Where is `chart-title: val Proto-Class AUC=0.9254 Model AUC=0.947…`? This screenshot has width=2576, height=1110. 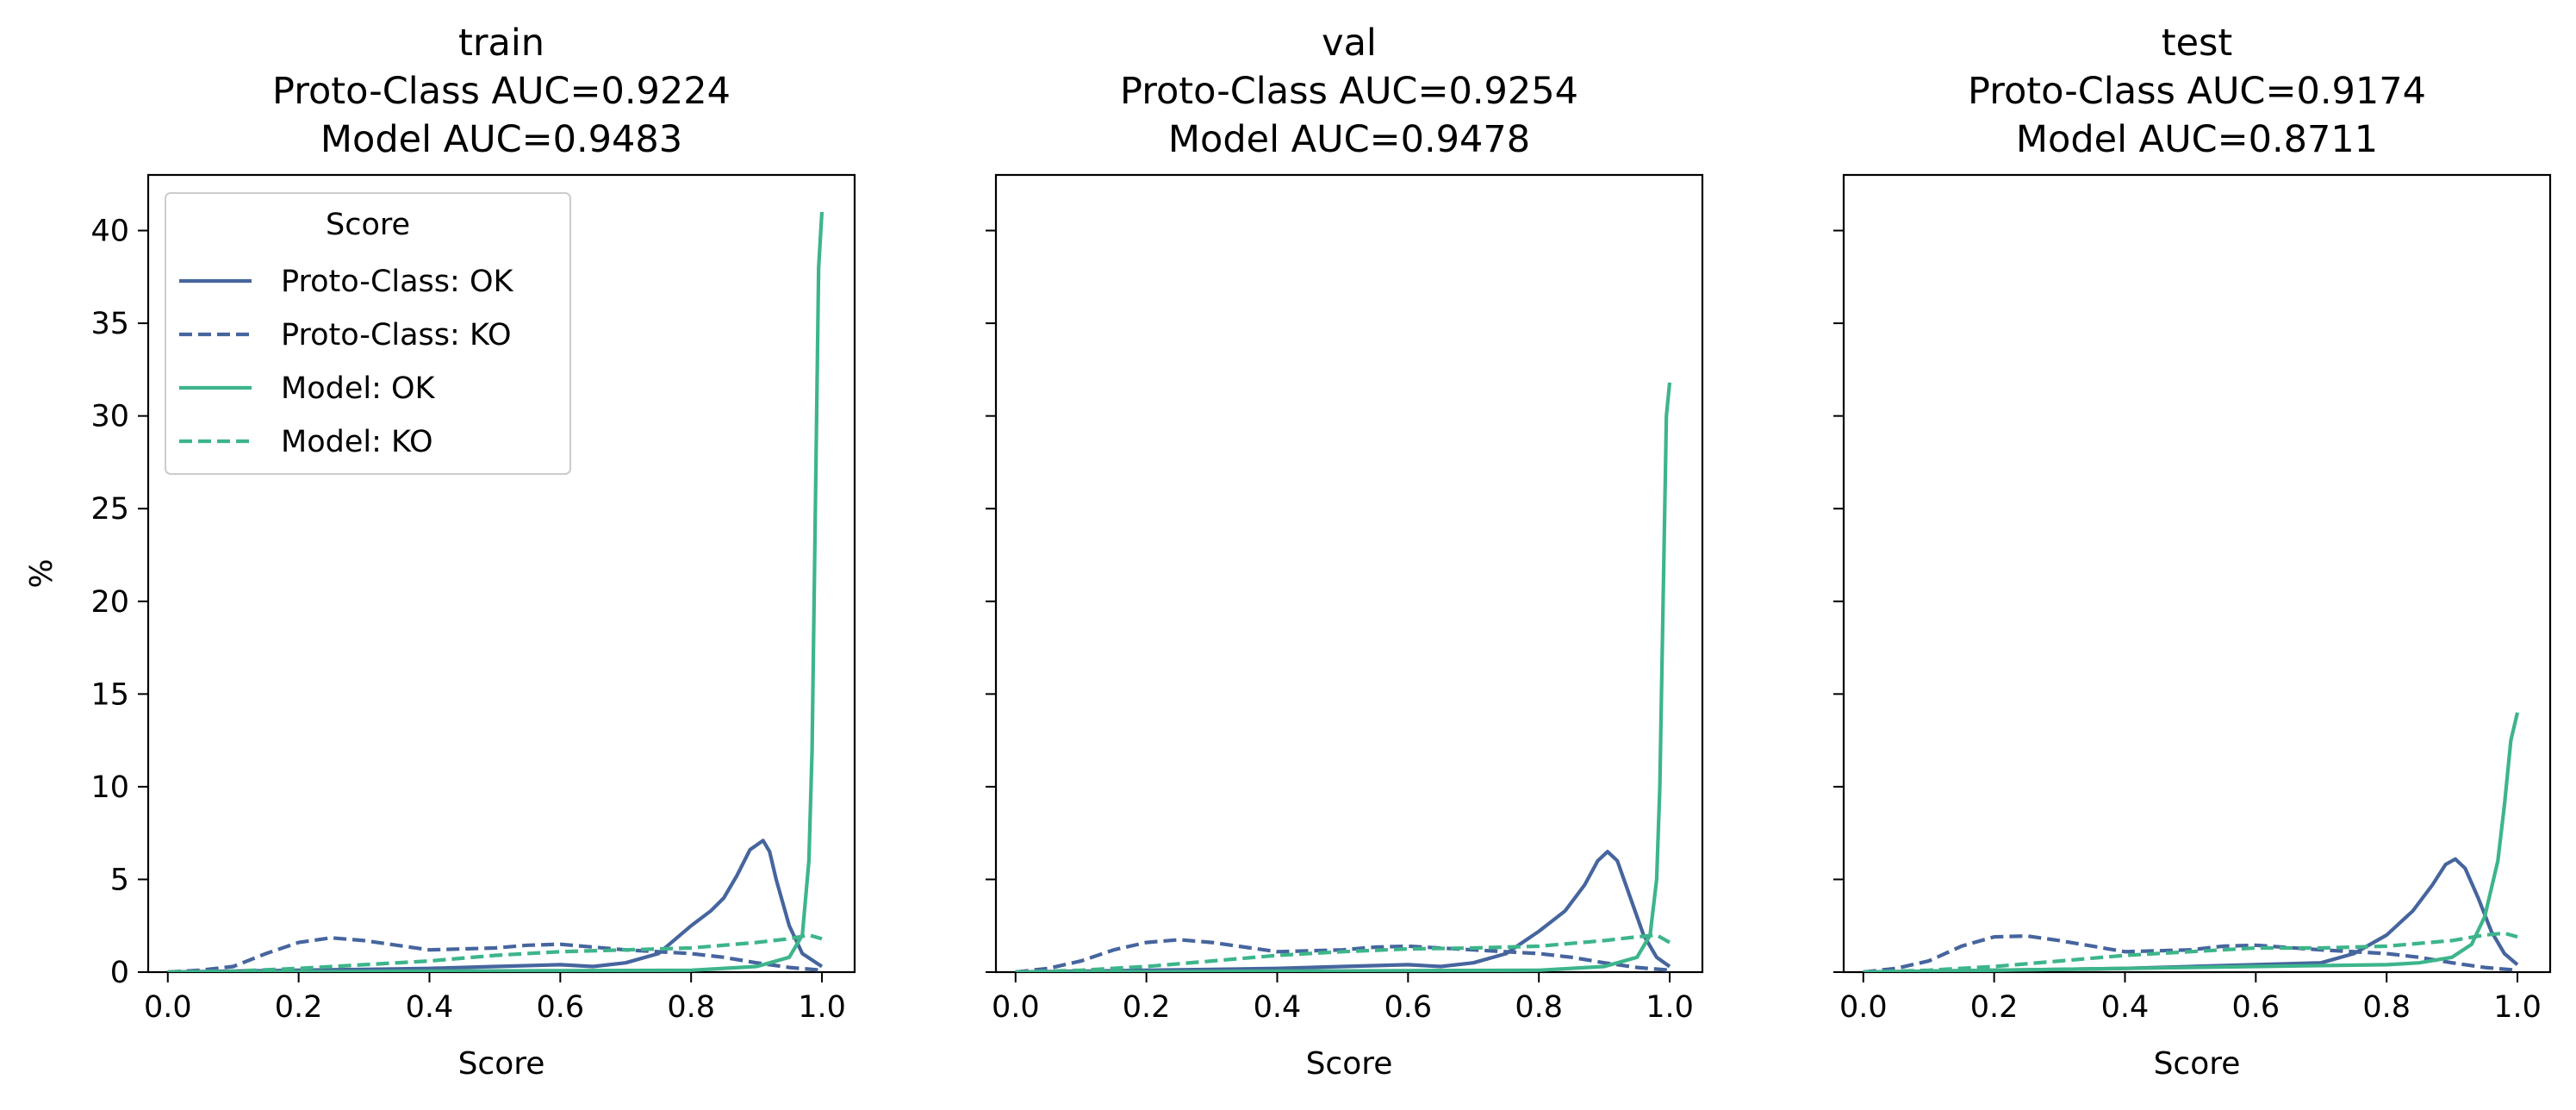
chart-title: val Proto-Class AUC=0.9254 Model AUC=0.947… is located at coordinates (1349, 91).